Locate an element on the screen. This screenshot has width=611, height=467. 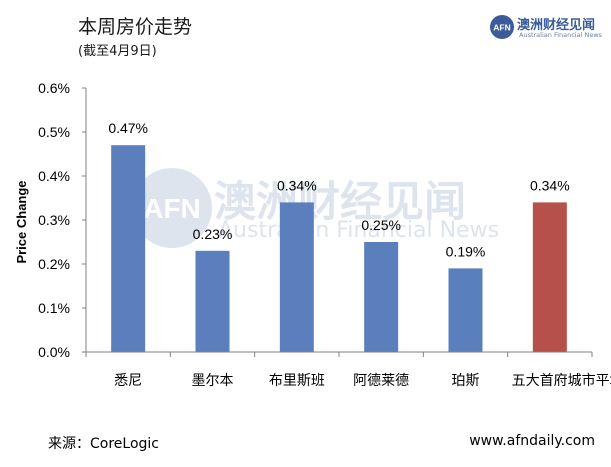
x-category-label: 布里斯班 is located at coordinates (297, 381).